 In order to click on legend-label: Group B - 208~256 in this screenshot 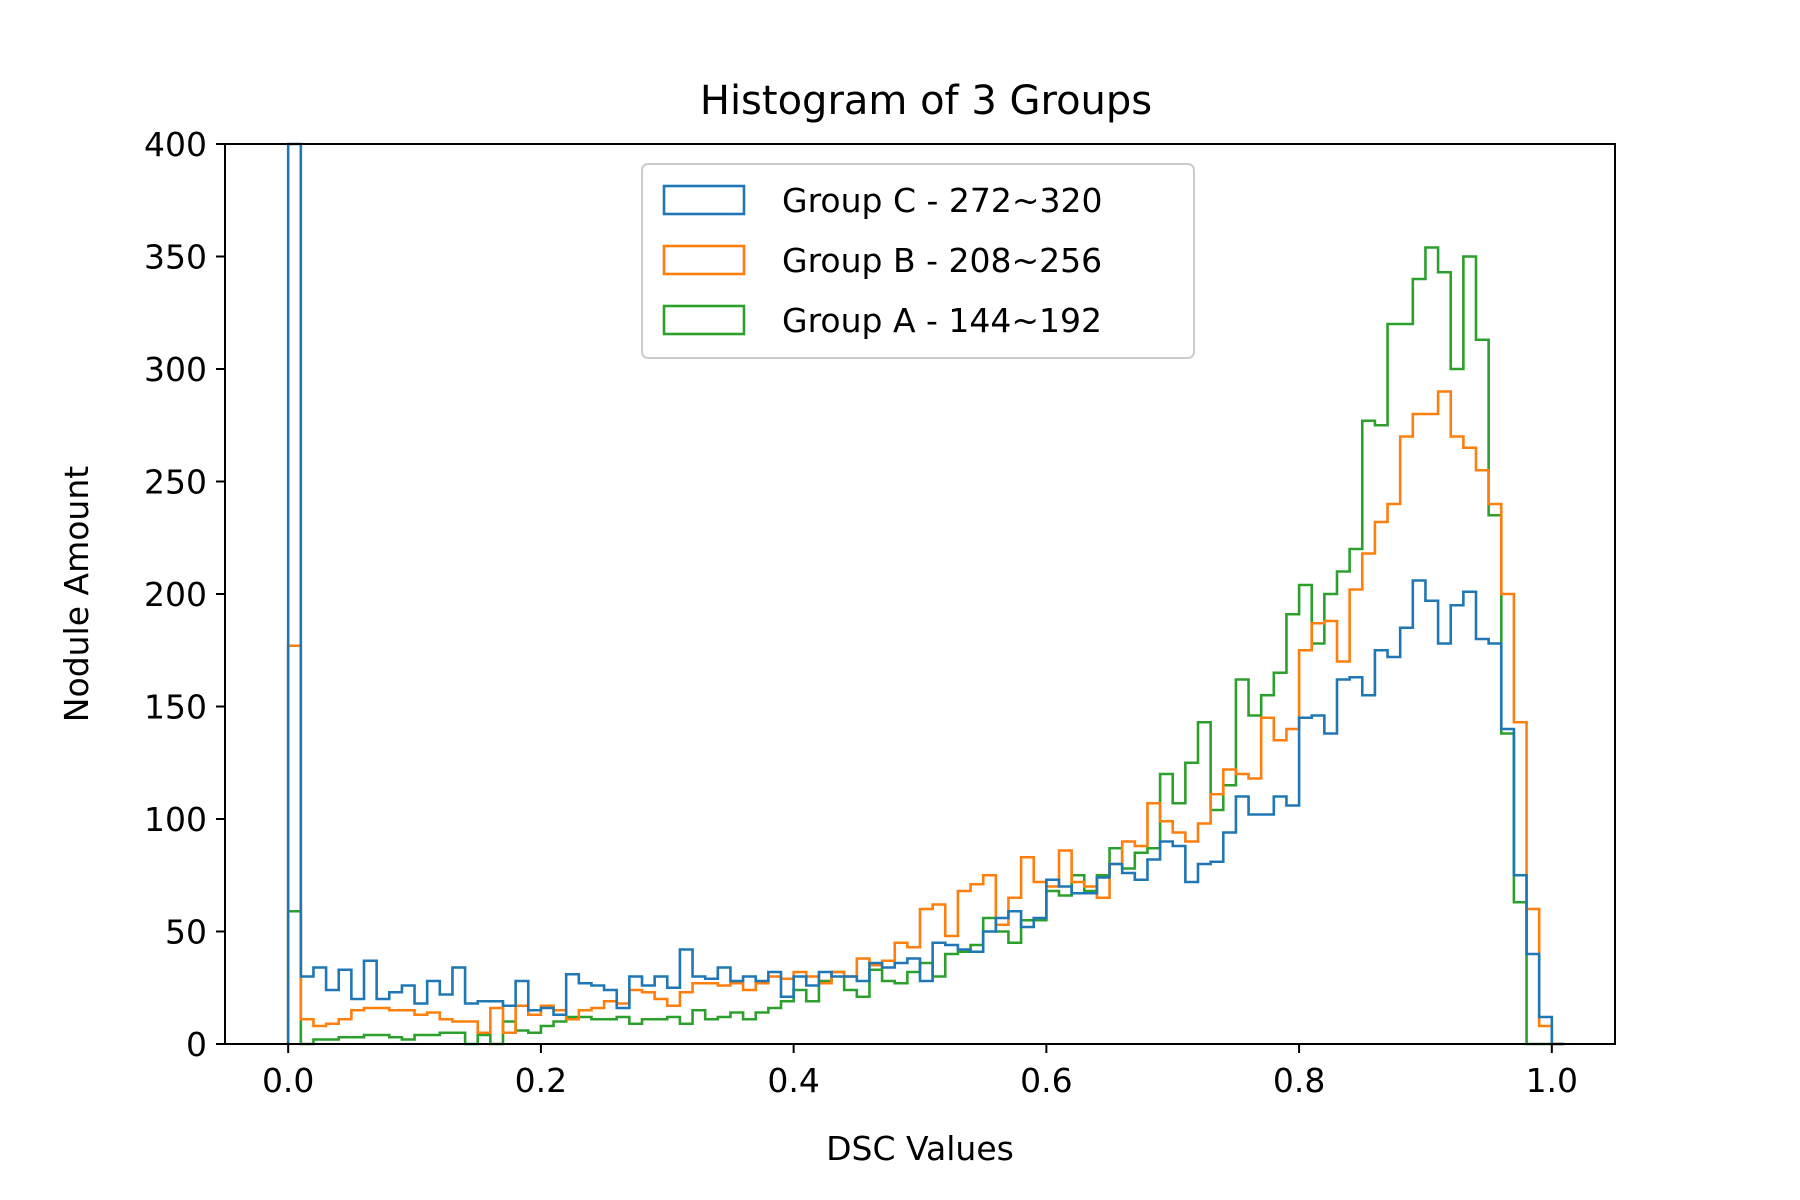, I will do `click(942, 260)`.